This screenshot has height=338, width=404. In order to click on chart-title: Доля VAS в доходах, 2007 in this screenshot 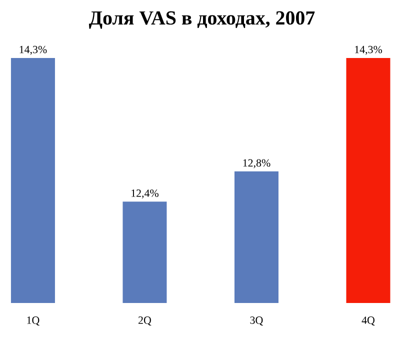, I will do `click(201, 20)`.